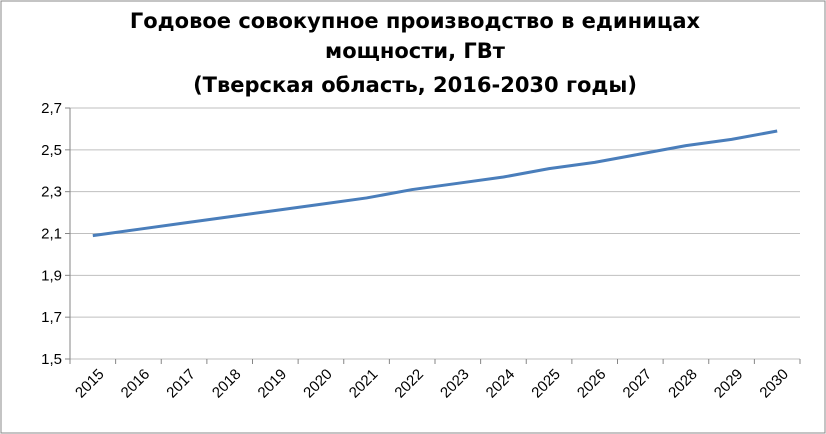 The image size is (826, 434). I want to click on y-tick-label: 2,7, so click(51, 108).